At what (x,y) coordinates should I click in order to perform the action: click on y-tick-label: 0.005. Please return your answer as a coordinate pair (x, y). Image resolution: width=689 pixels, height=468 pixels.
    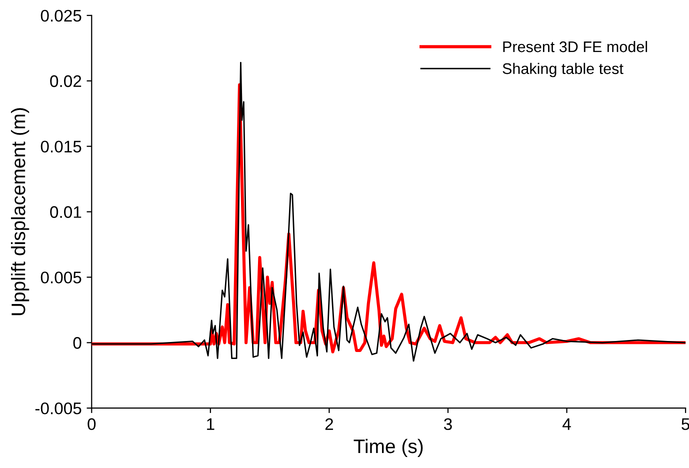
    Looking at the image, I should click on (61, 278).